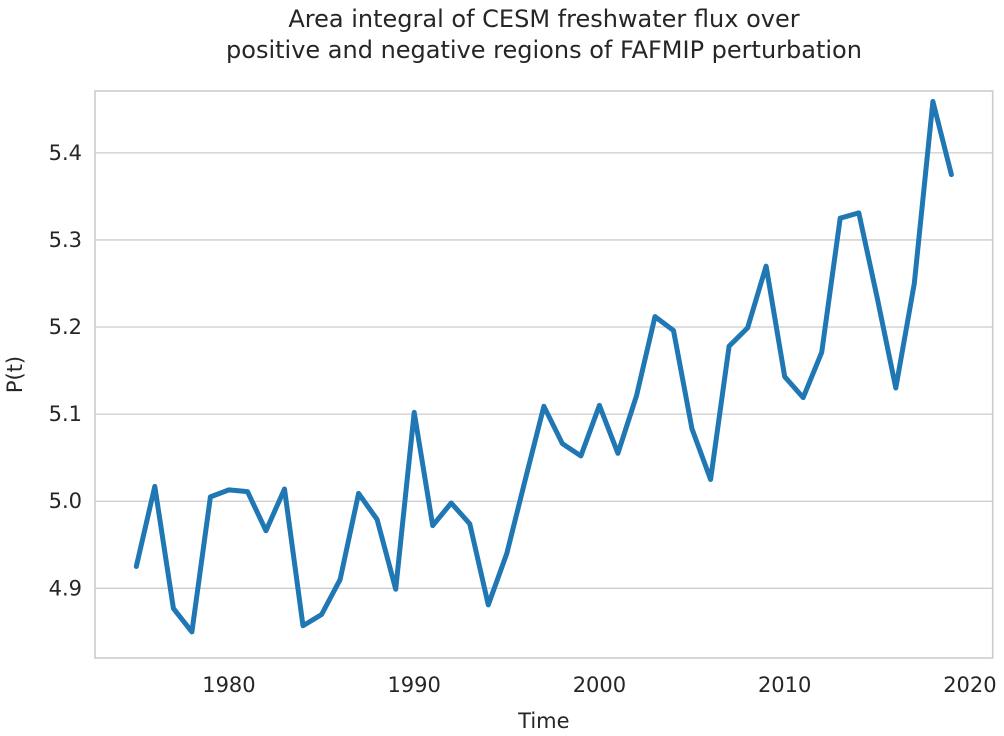 The height and width of the screenshot is (736, 1004). Describe the element at coordinates (599, 685) in the screenshot. I see `x-tick-2000: 2000` at that location.